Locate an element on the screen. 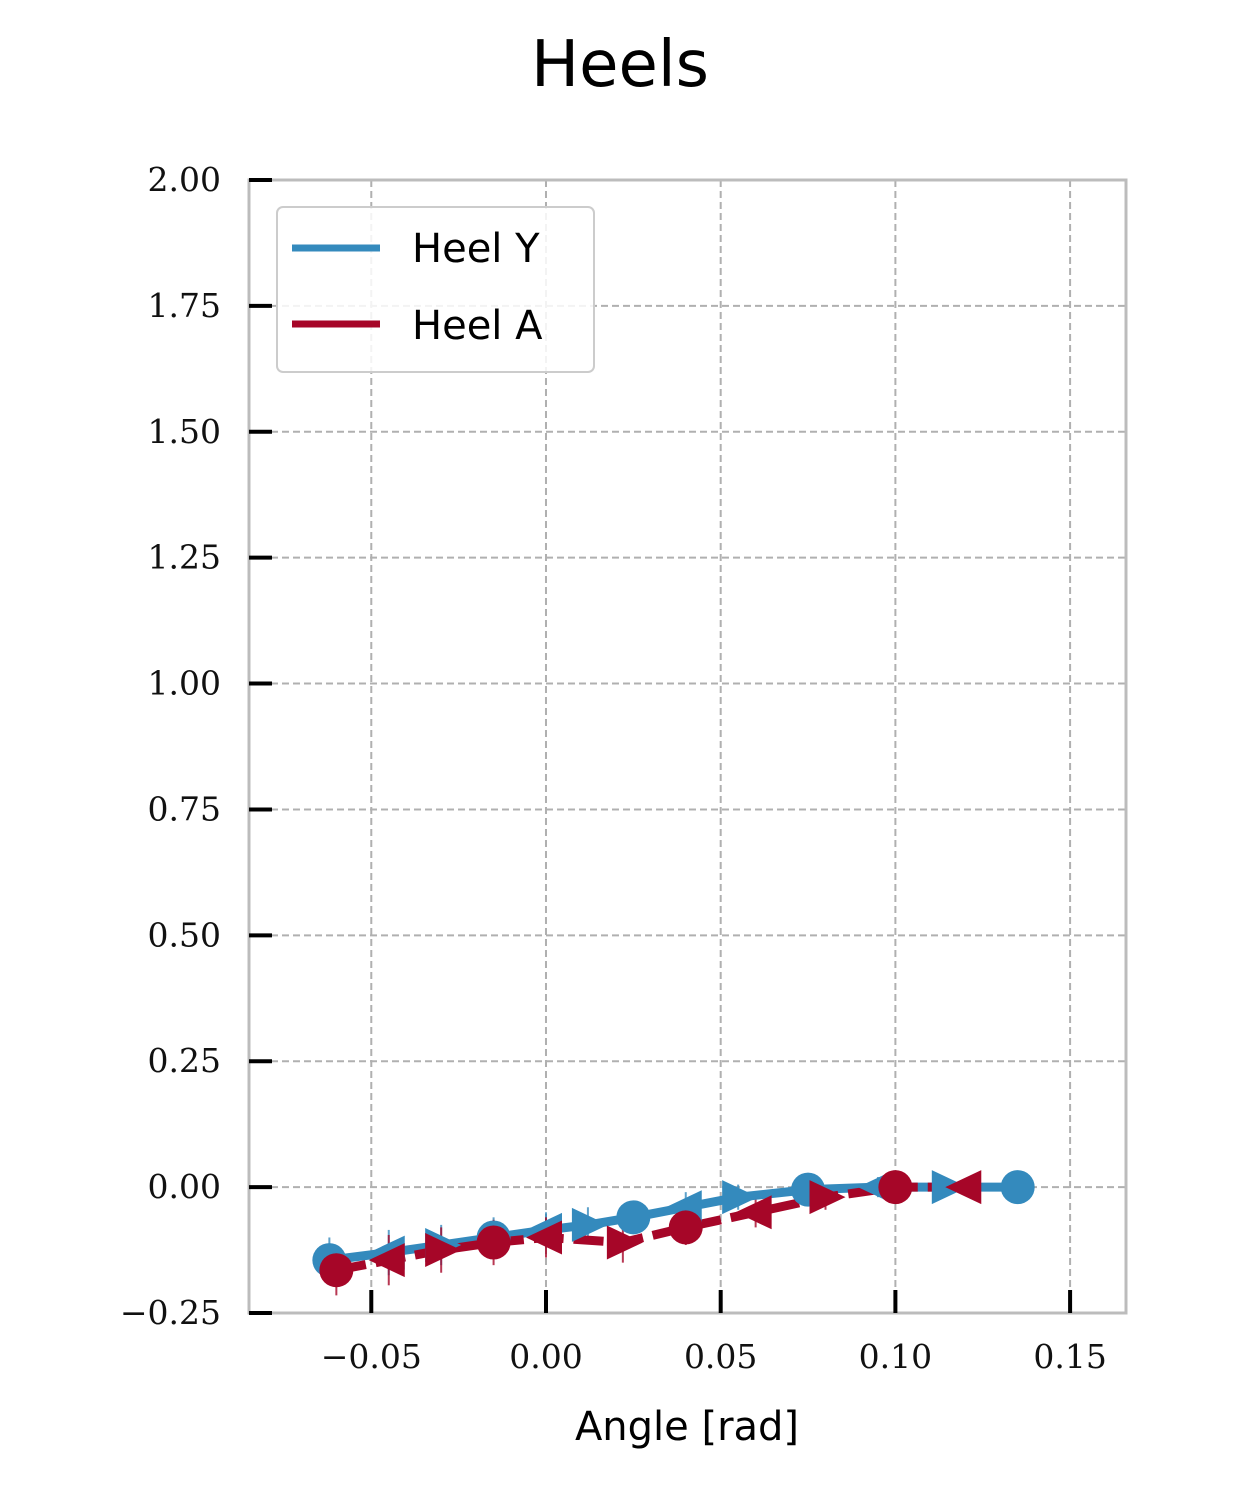  y-tick-label: 1.75 is located at coordinates (184, 305).